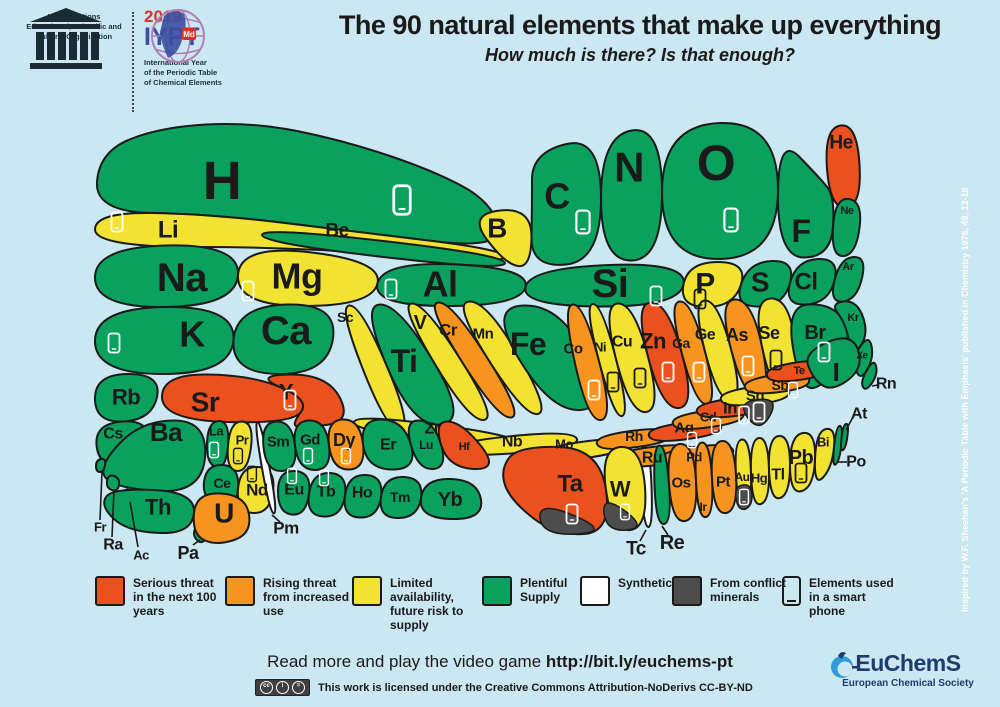 The height and width of the screenshot is (707, 1000). Describe the element at coordinates (224, 513) in the screenshot. I see `element-symbol-U: U` at that location.